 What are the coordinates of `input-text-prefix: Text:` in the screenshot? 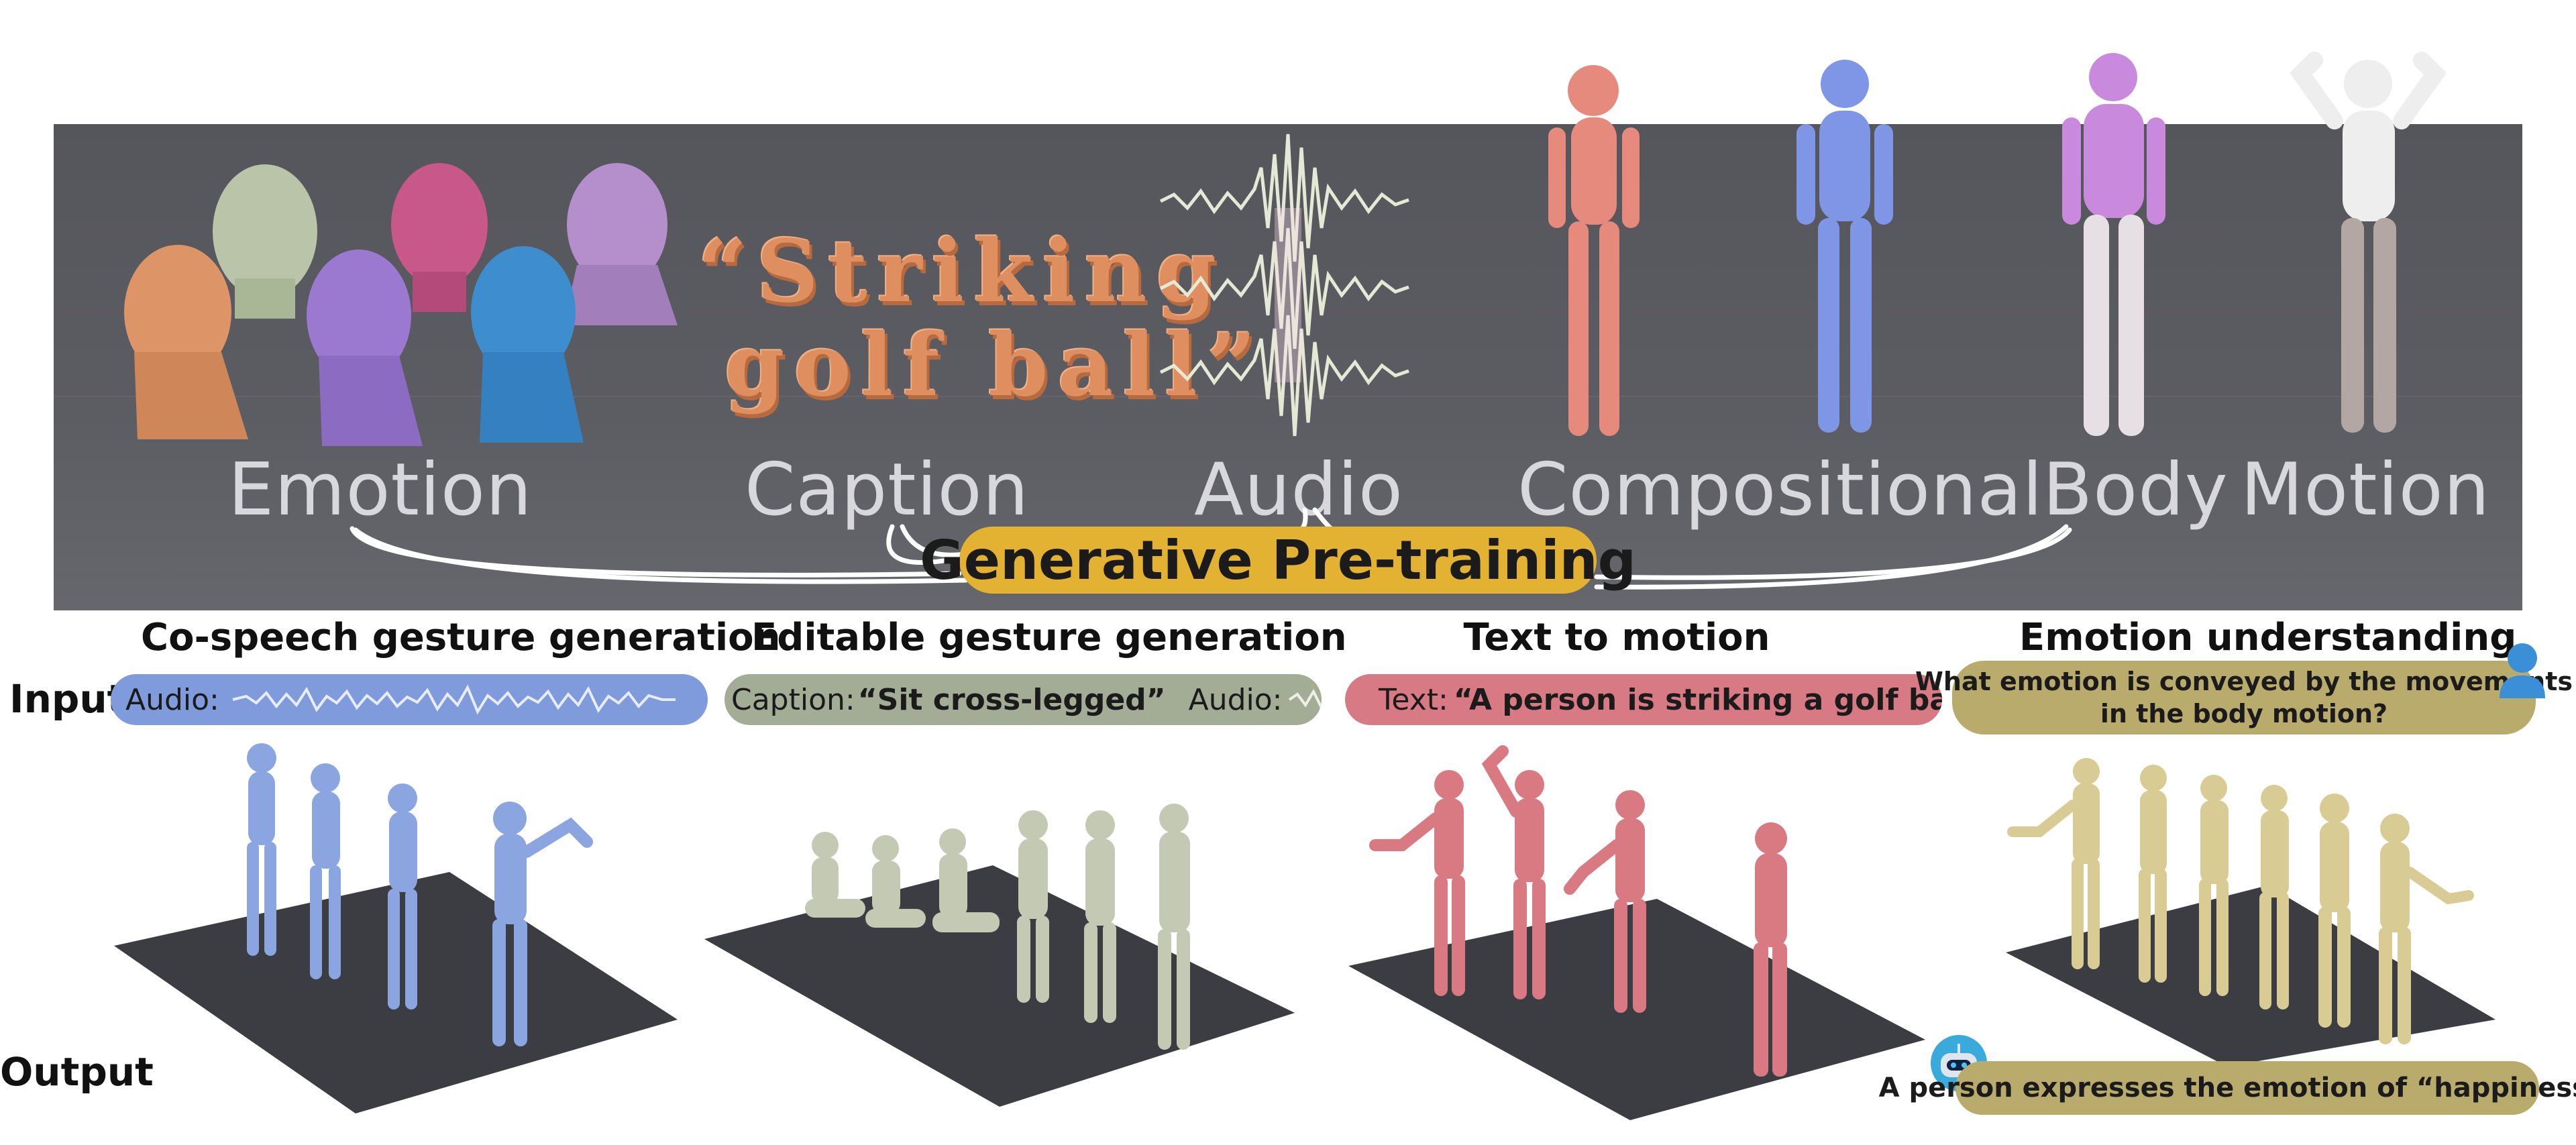 It's located at (1413, 699).